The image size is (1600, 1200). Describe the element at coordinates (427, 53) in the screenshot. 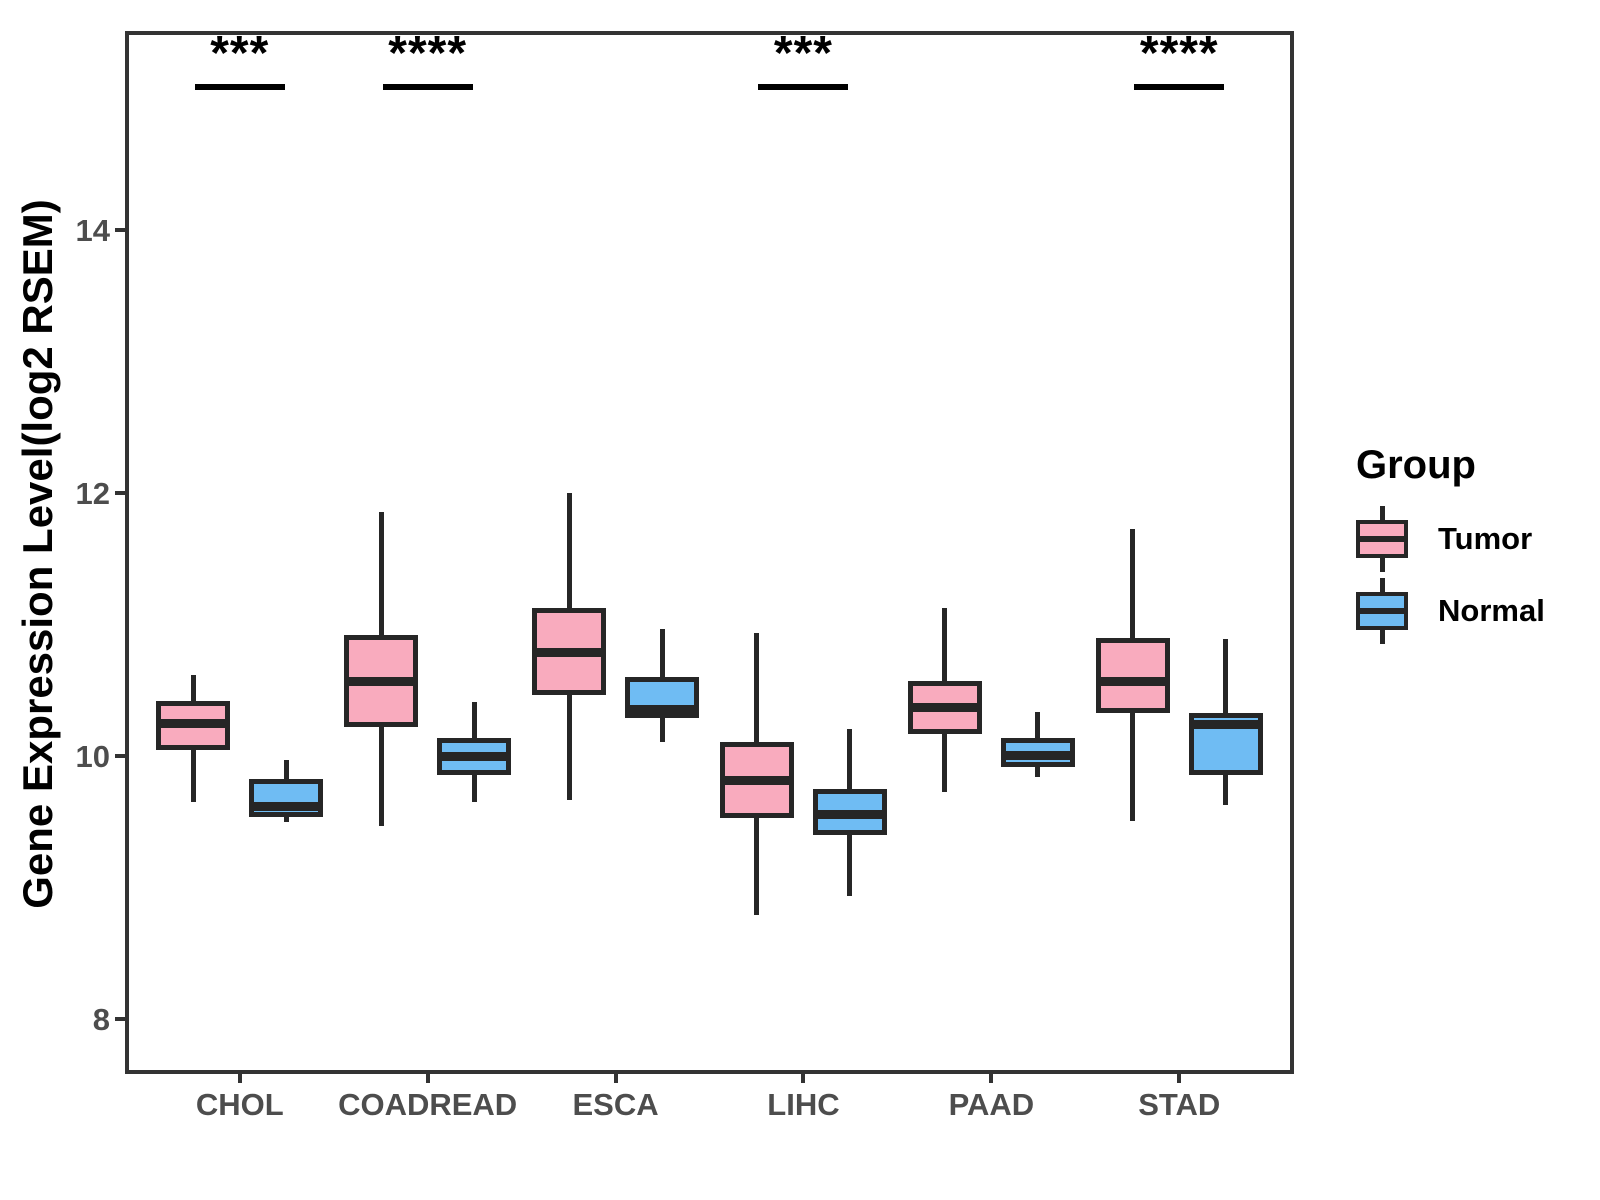

I see `significance-label-coadread: ****` at that location.